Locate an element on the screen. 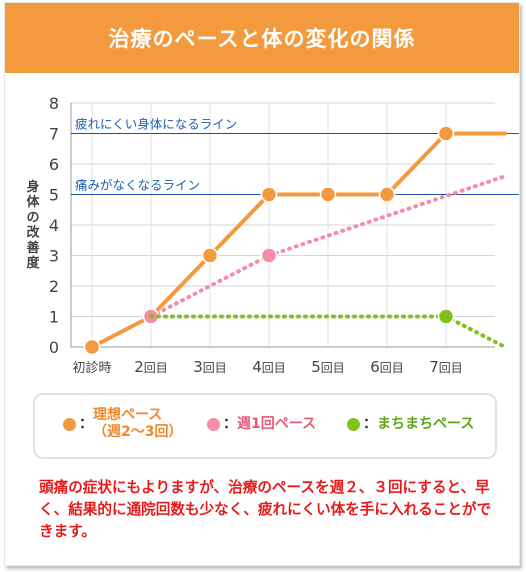  y-tick-label: 2 is located at coordinates (54, 286).